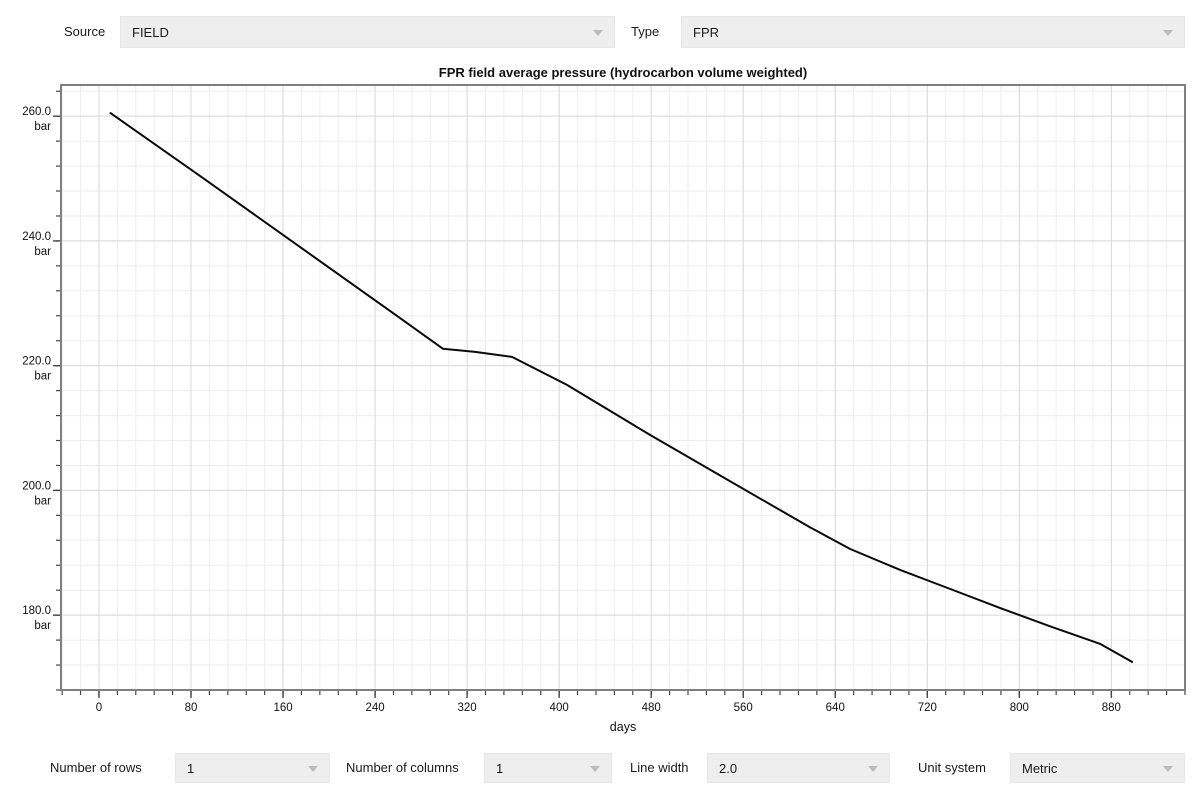 The image size is (1200, 800). What do you see at coordinates (645, 31) in the screenshot?
I see `type-label: Type` at bounding box center [645, 31].